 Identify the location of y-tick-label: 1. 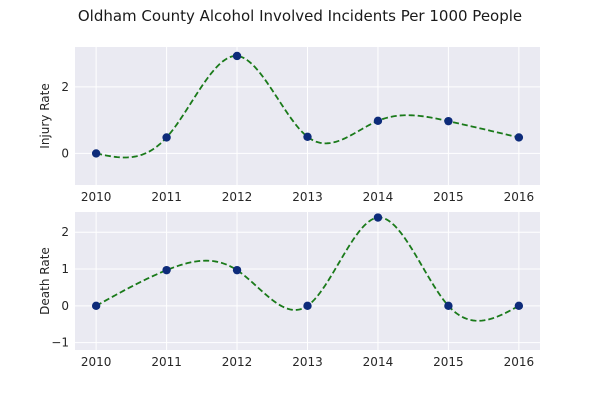
(65, 269).